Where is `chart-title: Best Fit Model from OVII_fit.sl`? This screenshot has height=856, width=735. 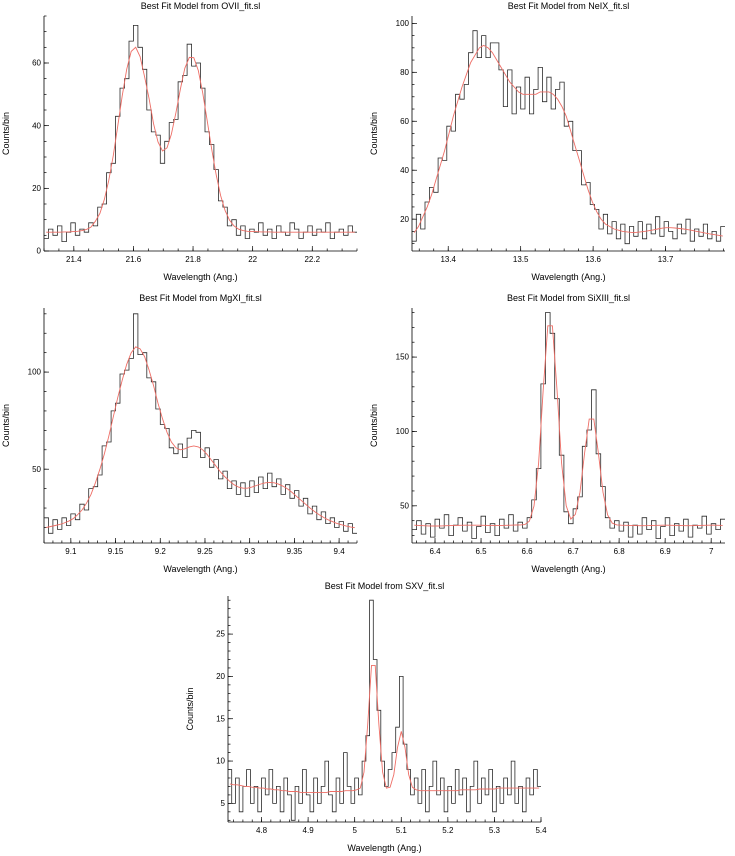 chart-title: Best Fit Model from OVII_fit.sl is located at coordinates (201, 6).